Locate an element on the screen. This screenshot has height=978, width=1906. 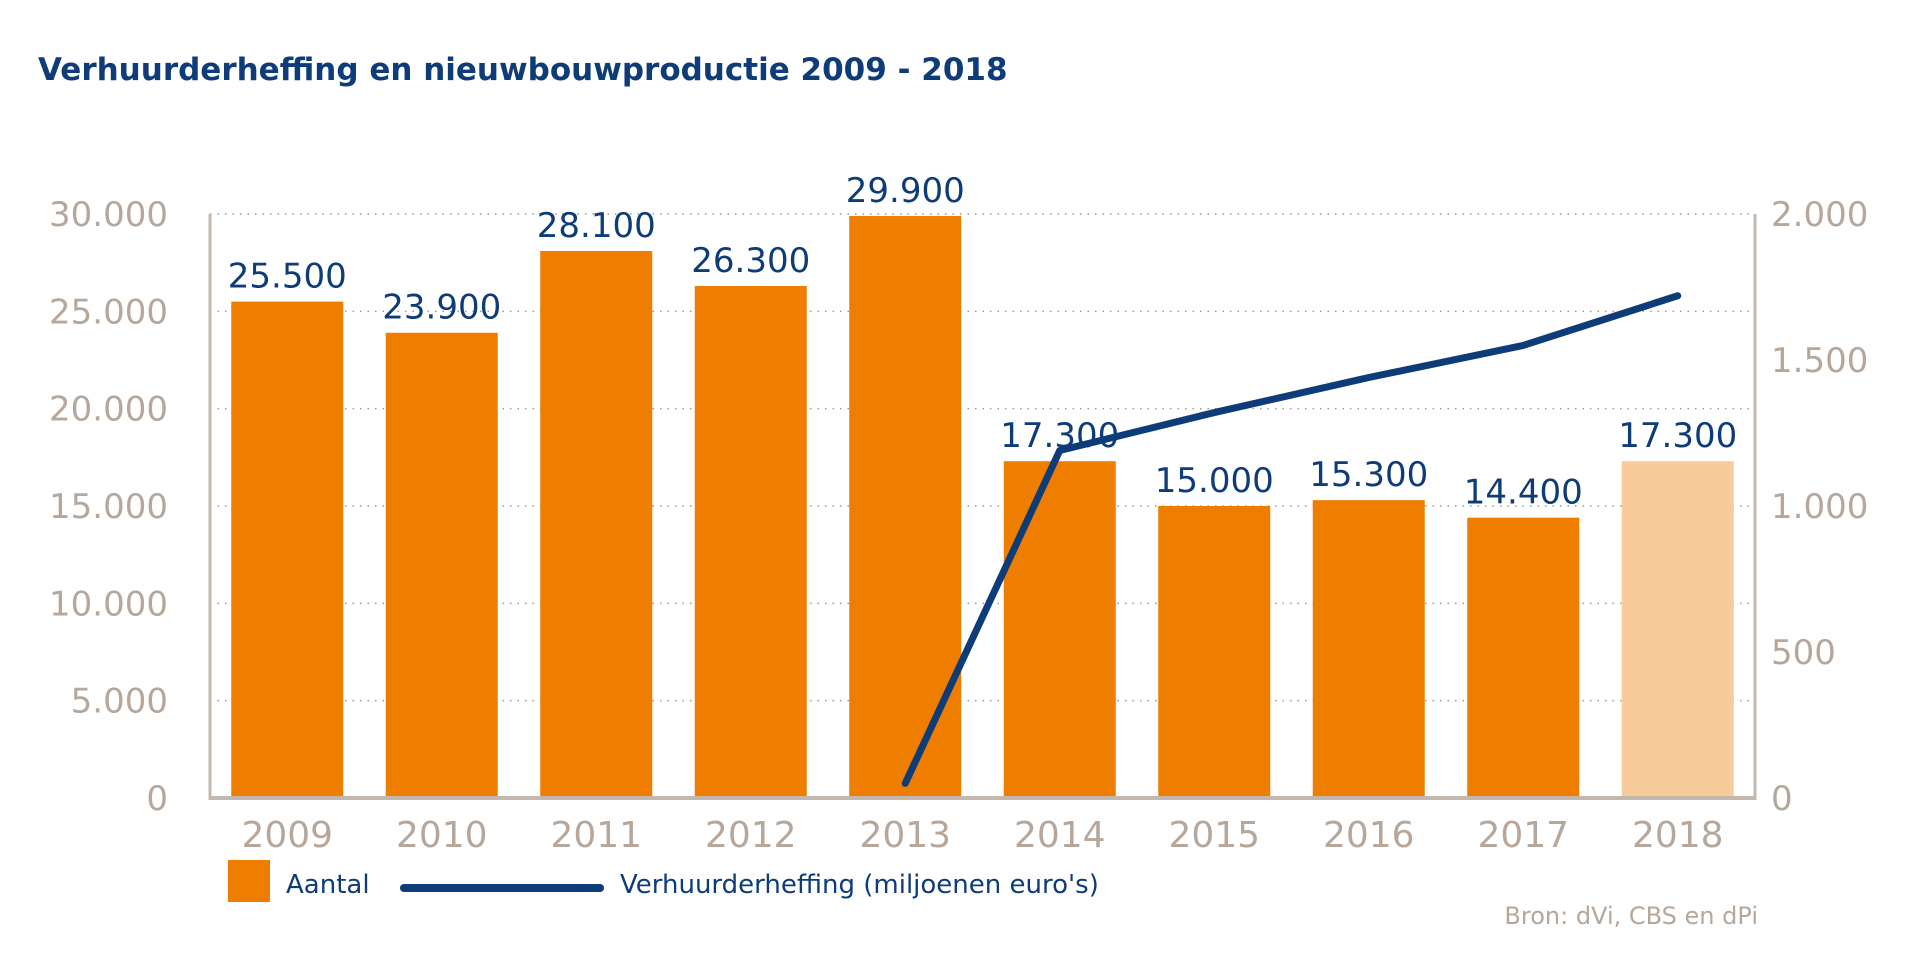
y-left-tick-label: 30.000 is located at coordinates (108, 215).